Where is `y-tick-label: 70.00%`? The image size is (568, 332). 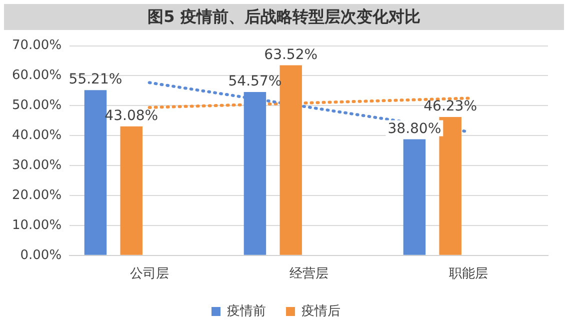
y-tick-label: 70.00% is located at coordinates (37, 46).